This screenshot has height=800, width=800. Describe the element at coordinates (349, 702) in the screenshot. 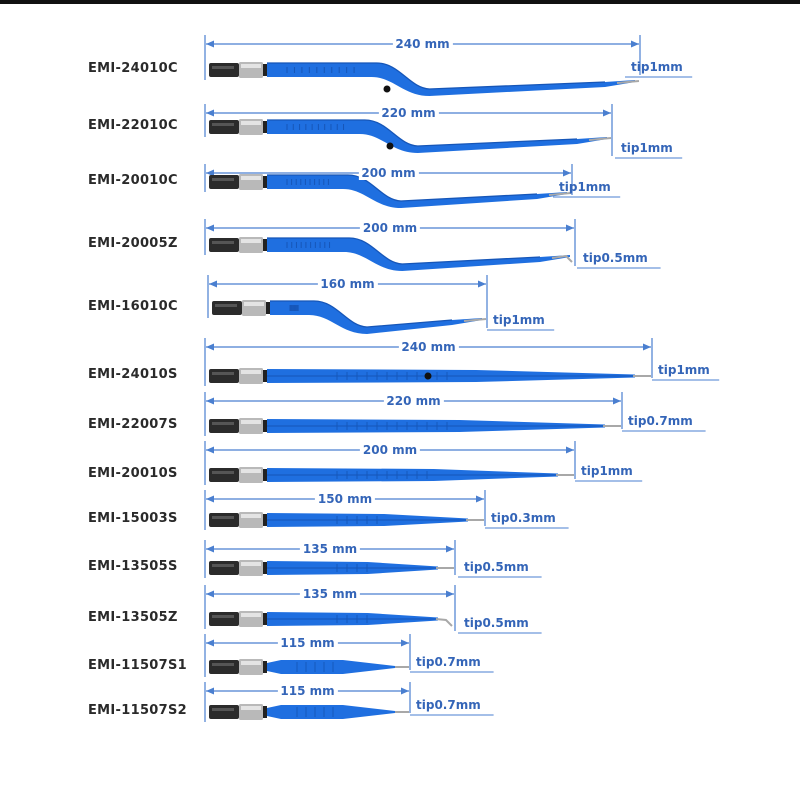

I see `forceps-emi-11507s2` at that location.